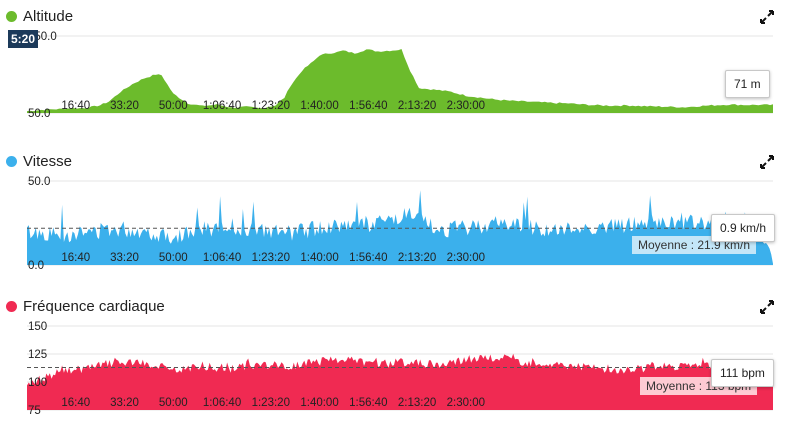 The width and height of the screenshot is (790, 435). What do you see at coordinates (400, 381) in the screenshot?
I see `heart-area-series` at bounding box center [400, 381].